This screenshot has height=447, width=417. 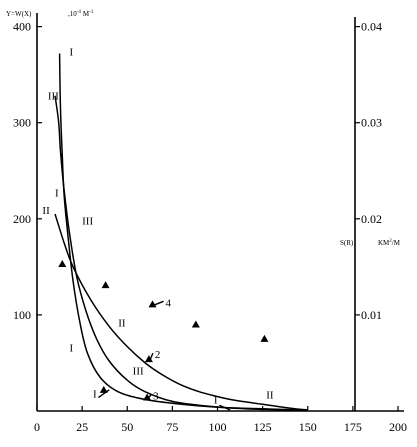 I want to click on y-right-tick-label: 0.04, so click(x=371, y=27).